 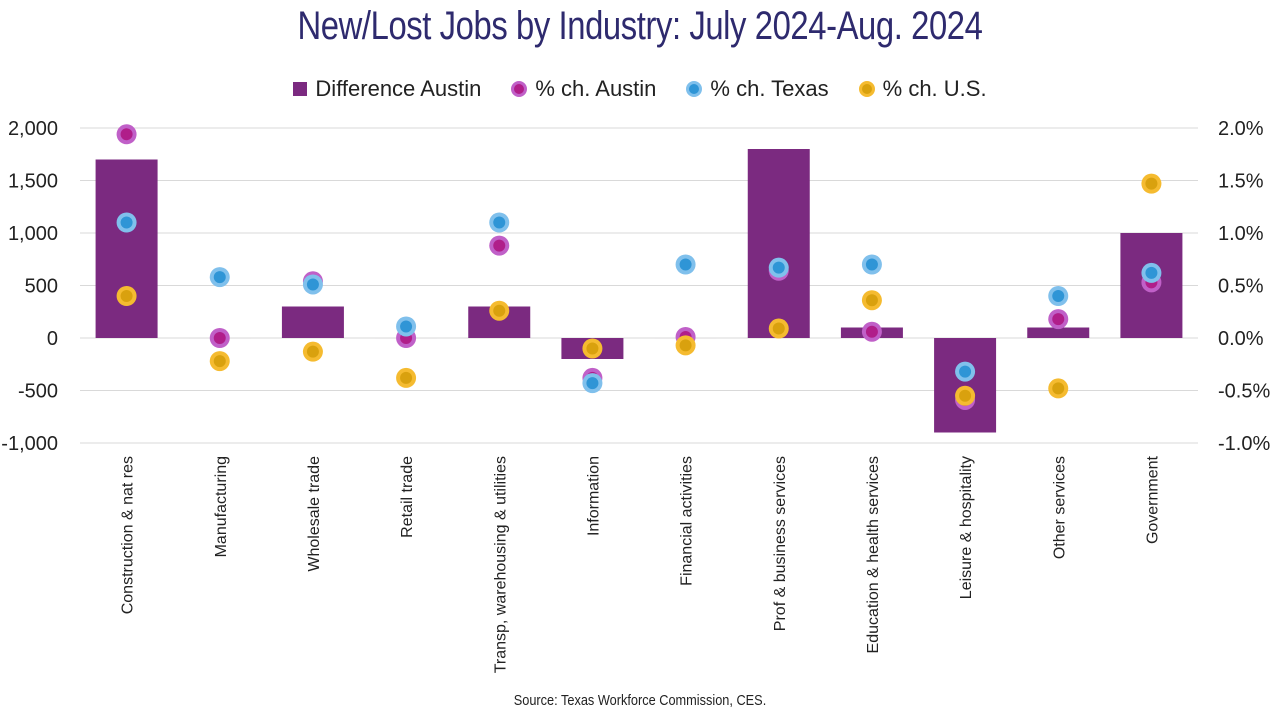 I want to click on category-label: Wholesale trade, so click(x=314, y=514).